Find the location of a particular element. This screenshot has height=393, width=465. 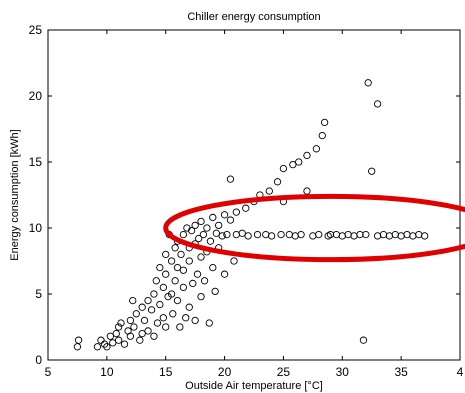

x-tick-label: 20 is located at coordinates (225, 372).